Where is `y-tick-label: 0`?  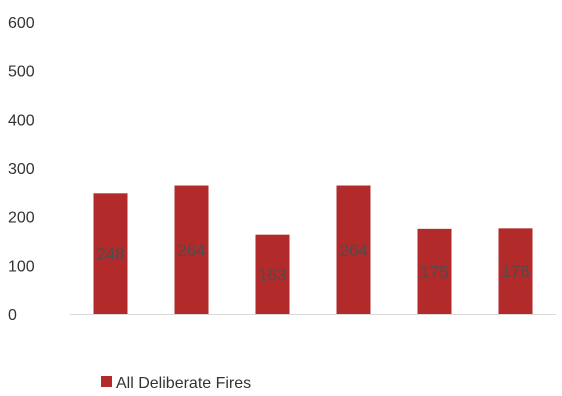 y-tick-label: 0 is located at coordinates (12, 315).